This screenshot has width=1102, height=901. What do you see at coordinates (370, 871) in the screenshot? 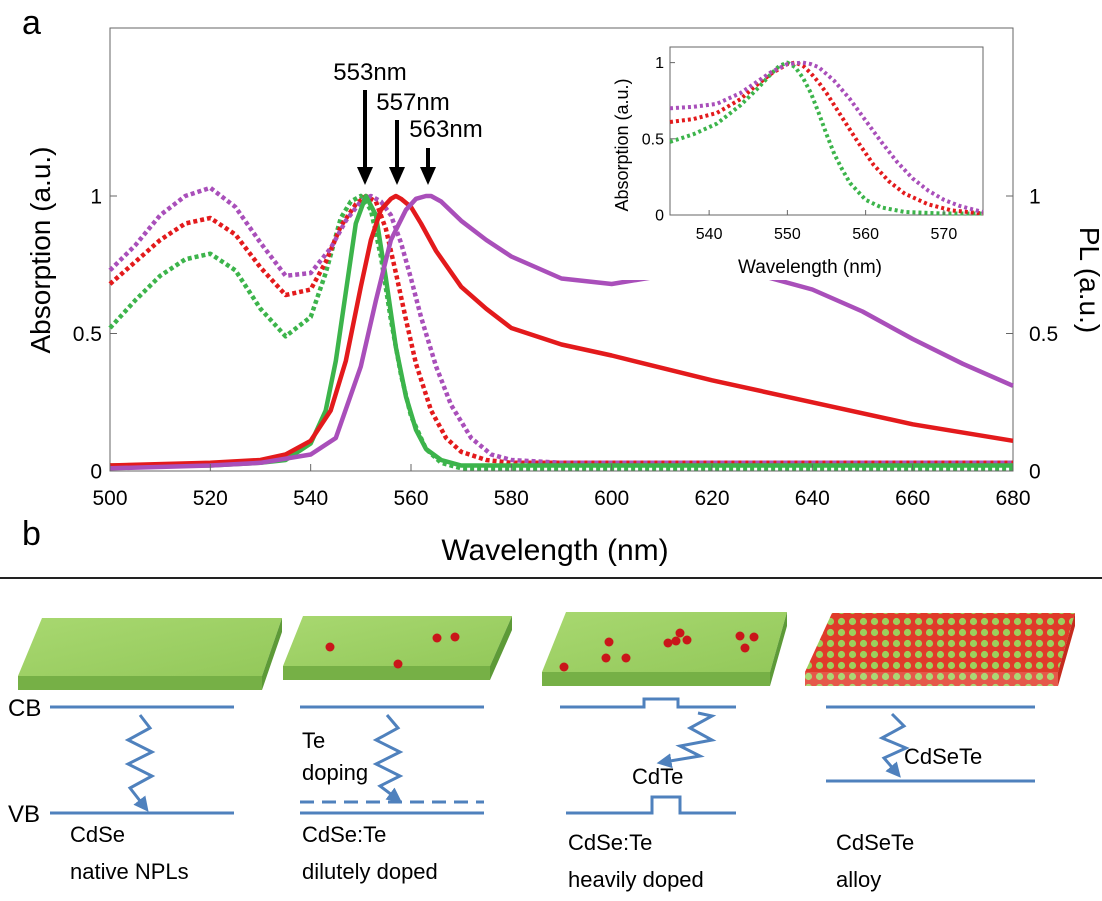
I see `label-dilute-line2: dilutely doped` at bounding box center [370, 871].